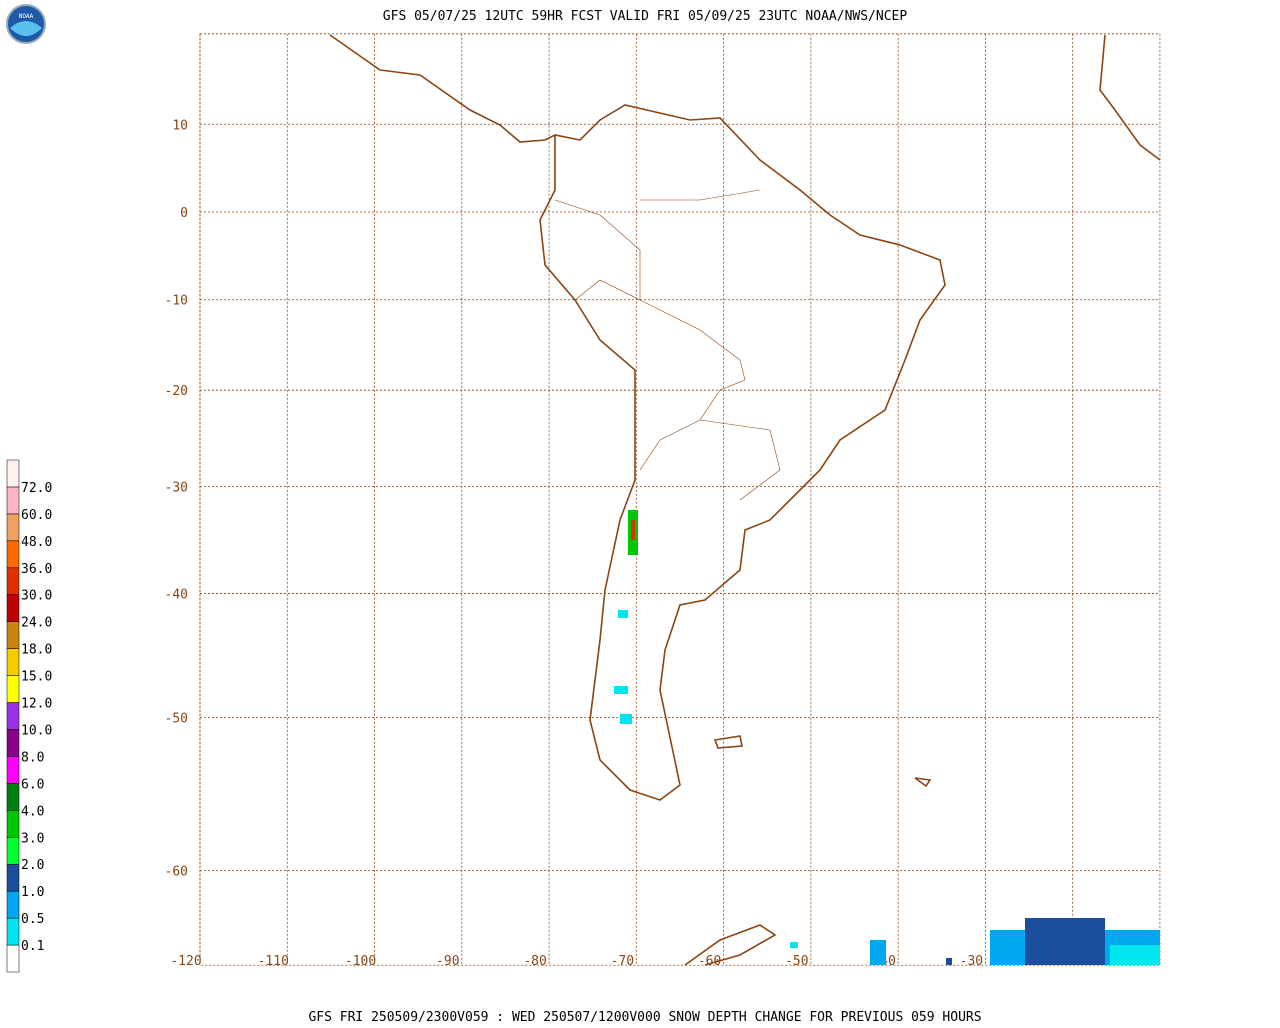  I want to click on legend-label: 36.0, so click(36, 569).